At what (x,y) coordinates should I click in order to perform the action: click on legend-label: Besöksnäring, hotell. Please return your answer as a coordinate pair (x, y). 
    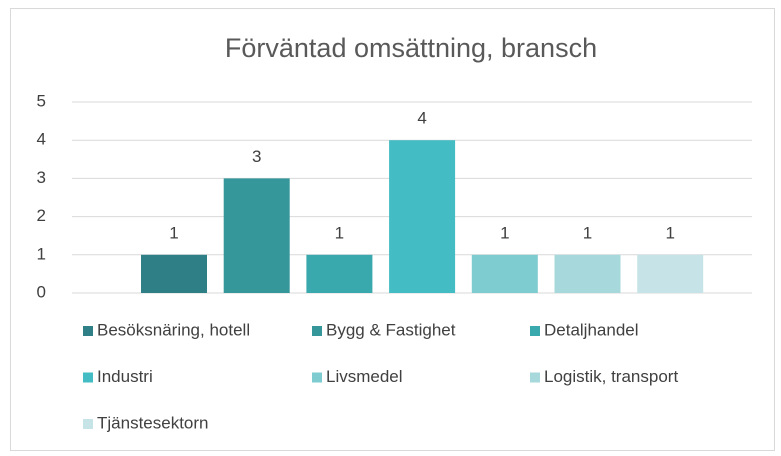
    Looking at the image, I should click on (173, 329).